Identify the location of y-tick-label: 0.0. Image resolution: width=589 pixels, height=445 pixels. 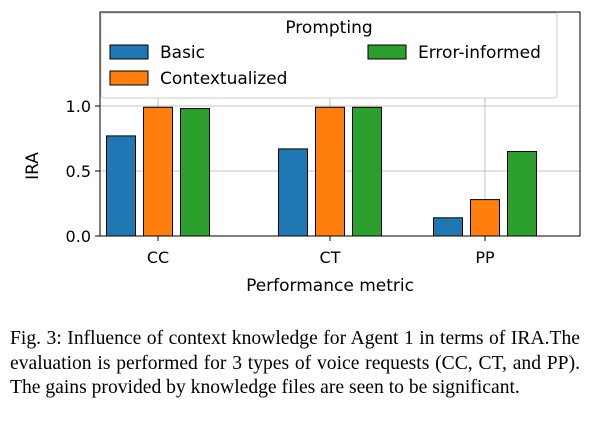
(78, 236).